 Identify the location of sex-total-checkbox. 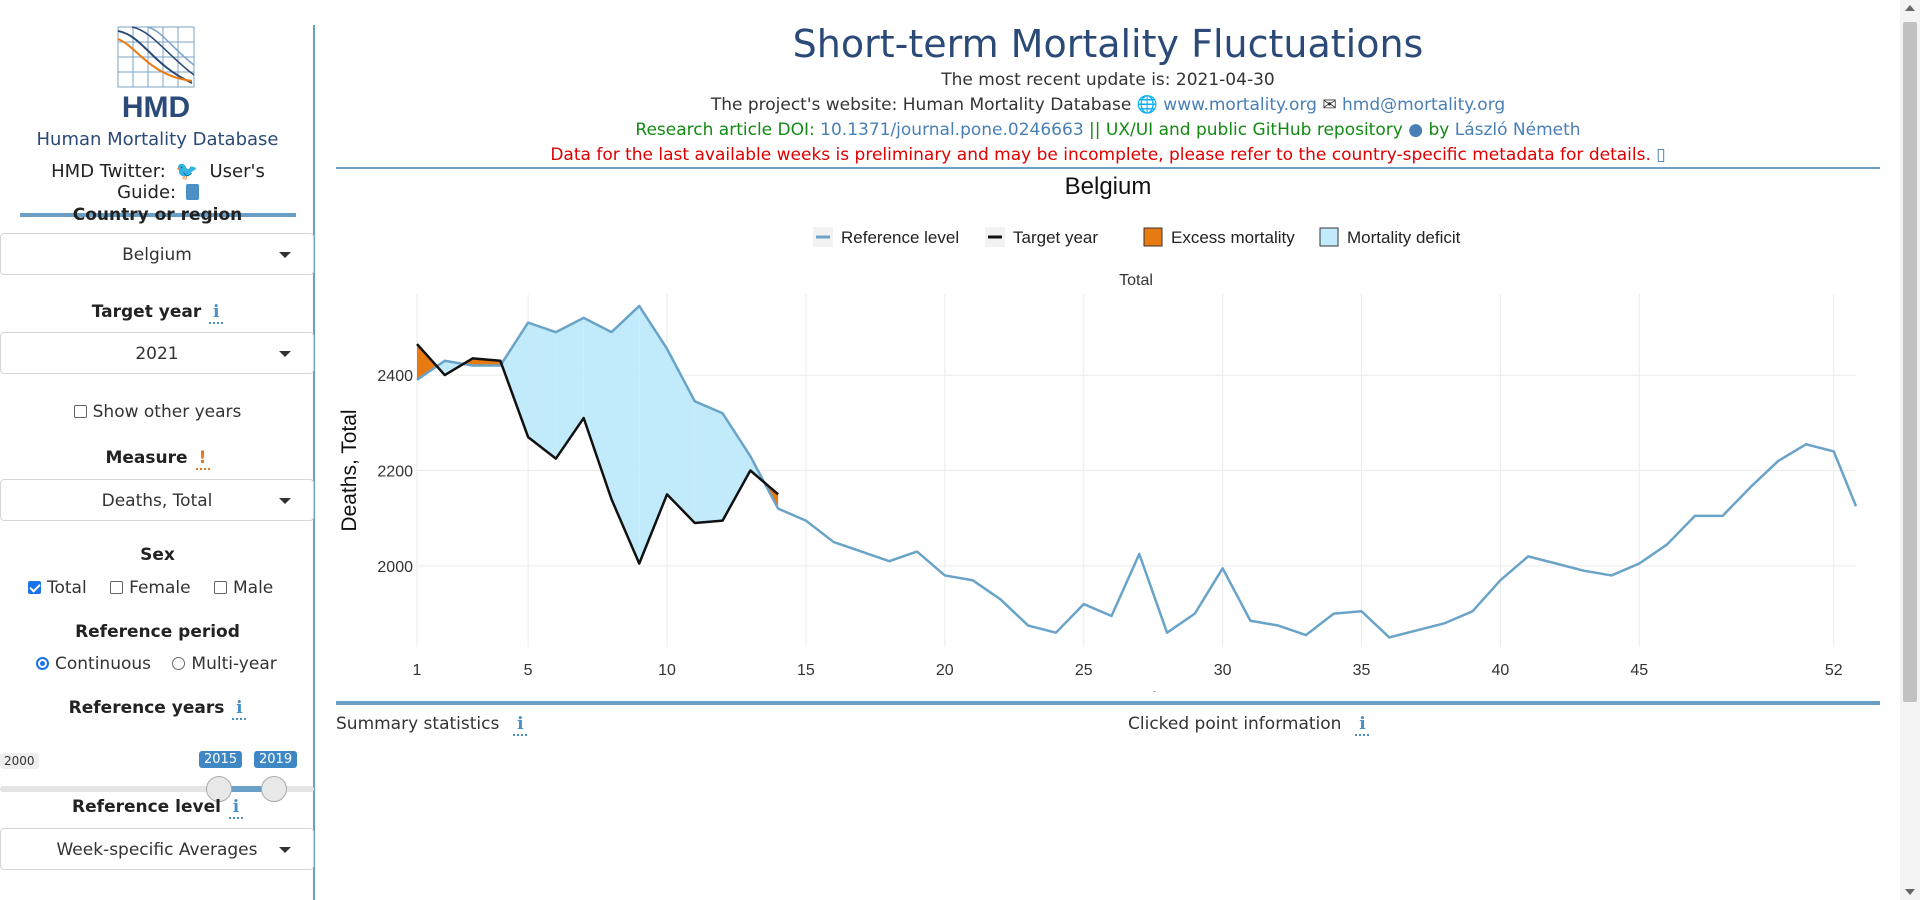
(34, 587).